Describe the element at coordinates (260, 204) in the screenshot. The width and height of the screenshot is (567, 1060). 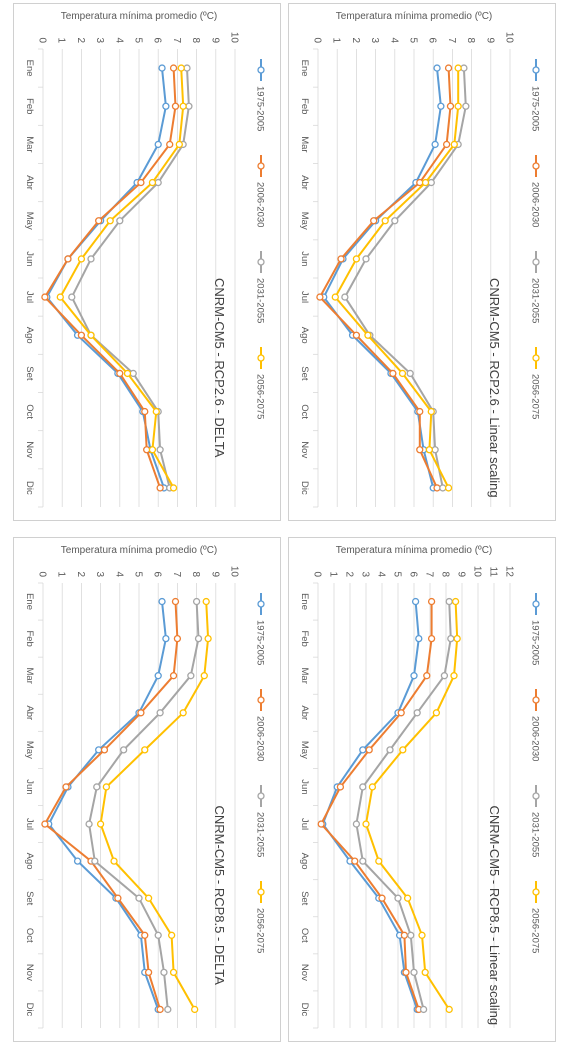
I see `legend-label: 2006-2030` at that location.